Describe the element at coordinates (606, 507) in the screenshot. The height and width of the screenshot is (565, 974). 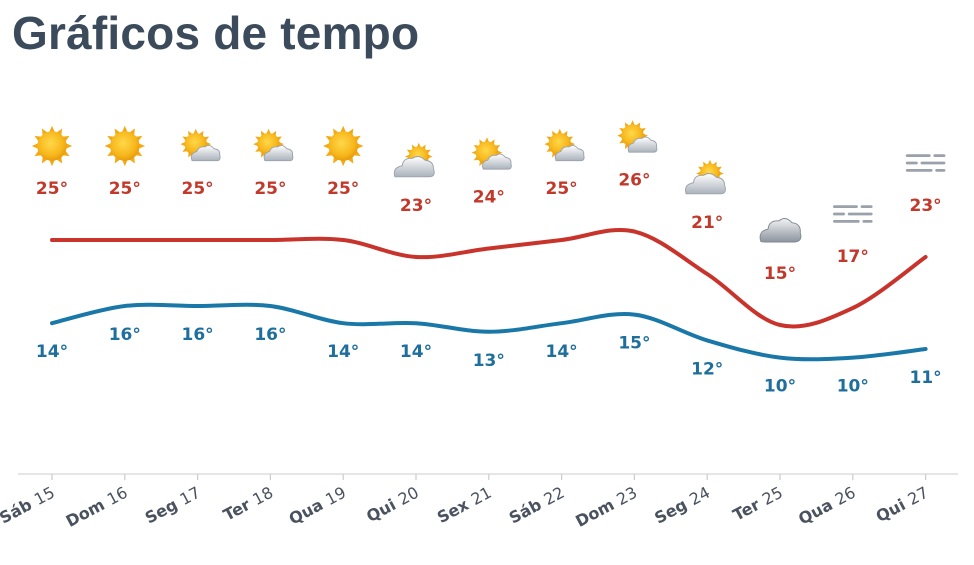
I see `x-tick-label: Dom 23` at that location.